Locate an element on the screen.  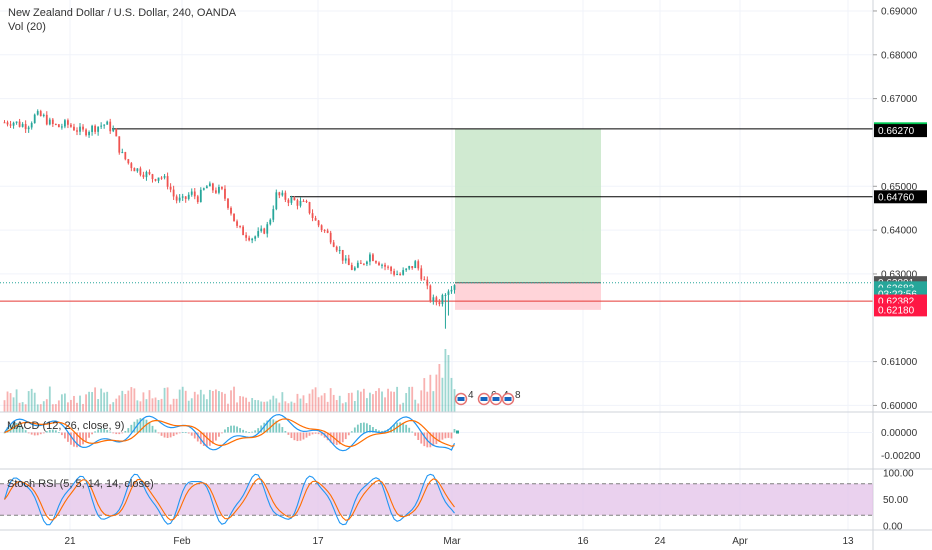
volume-bars is located at coordinates (229, 380).